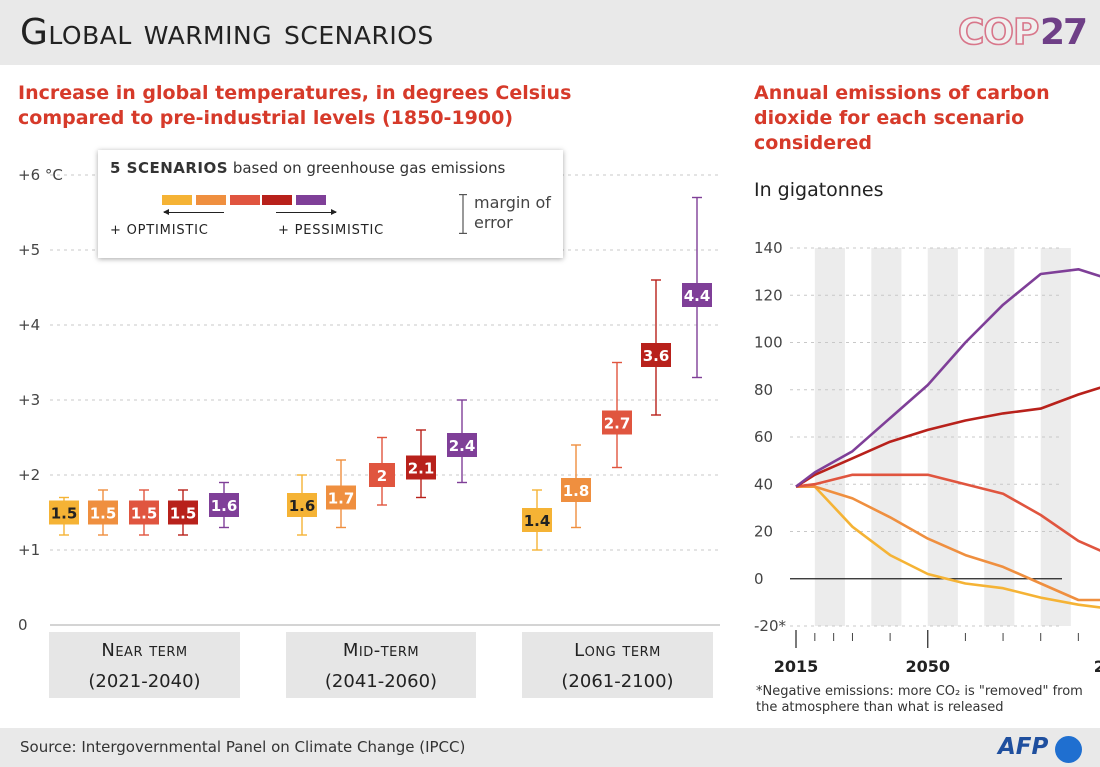  Describe the element at coordinates (819, 190) in the screenshot. I see `right-chart-unit: In gigatonnes` at that location.